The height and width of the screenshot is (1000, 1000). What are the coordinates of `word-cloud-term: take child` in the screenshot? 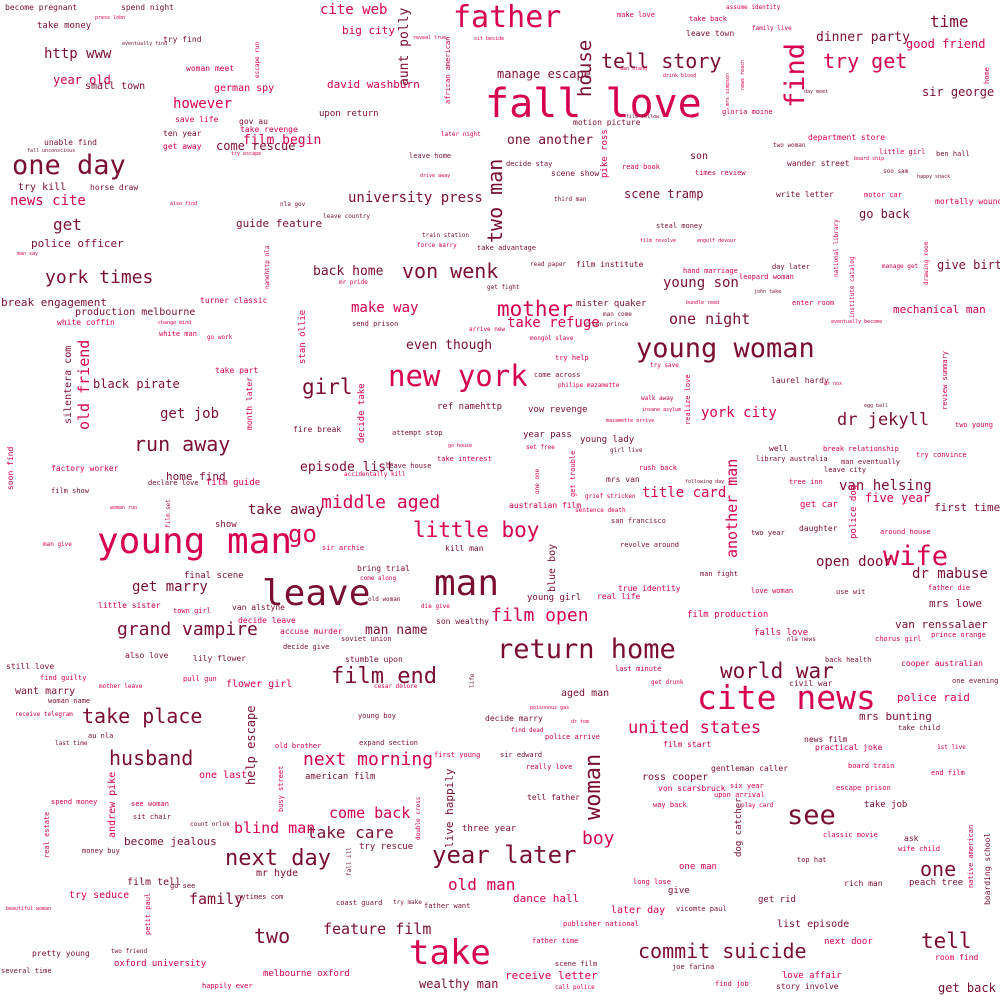 It's located at (919, 728).